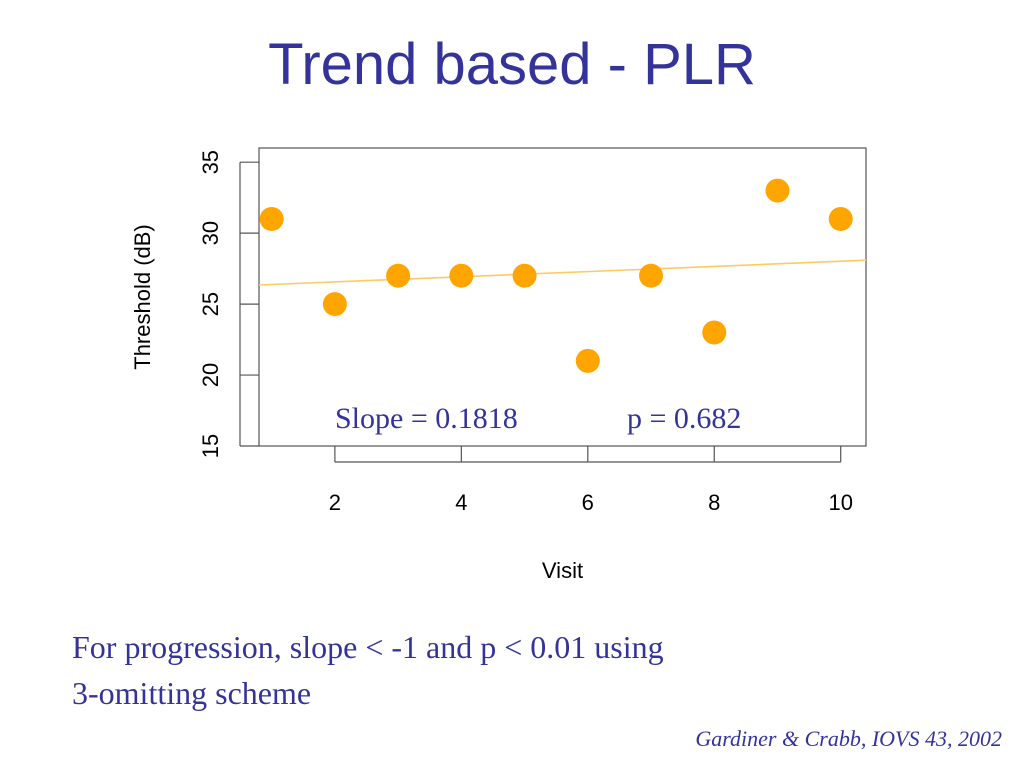  Describe the element at coordinates (512, 64) in the screenshot. I see `slide-title: Trend based - PLR` at that location.